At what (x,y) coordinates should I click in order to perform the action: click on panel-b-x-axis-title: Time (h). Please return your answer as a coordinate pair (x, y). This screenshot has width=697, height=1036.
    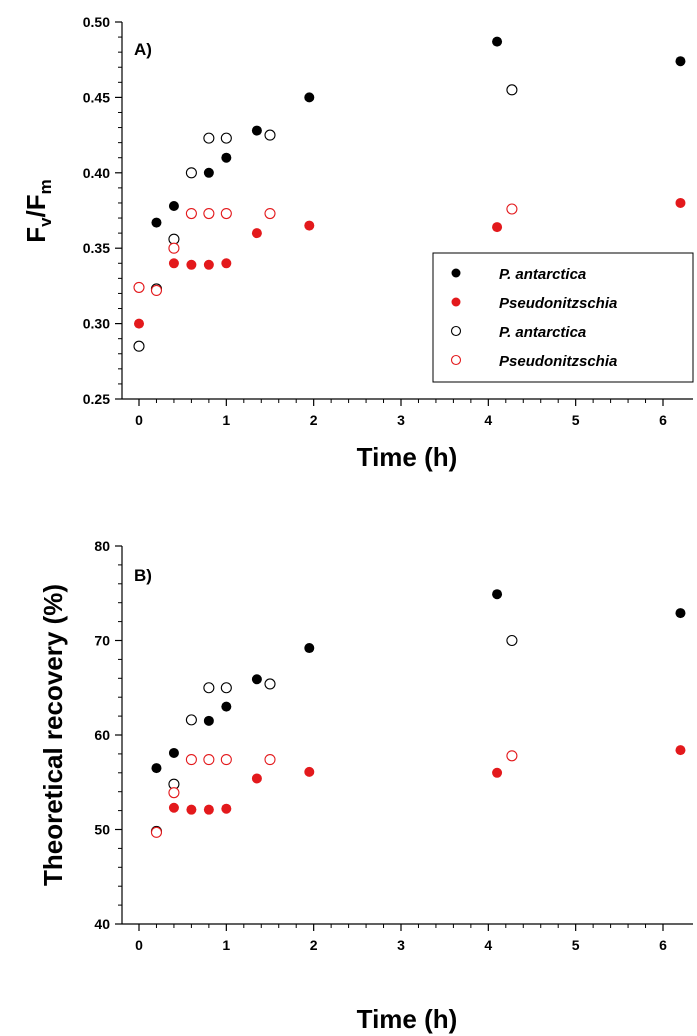
    Looking at the image, I should click on (407, 1019).